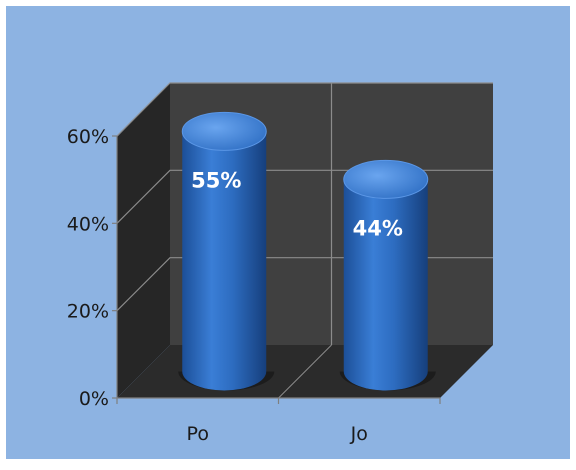  I want to click on y-tick-label: 60%, so click(88, 137).